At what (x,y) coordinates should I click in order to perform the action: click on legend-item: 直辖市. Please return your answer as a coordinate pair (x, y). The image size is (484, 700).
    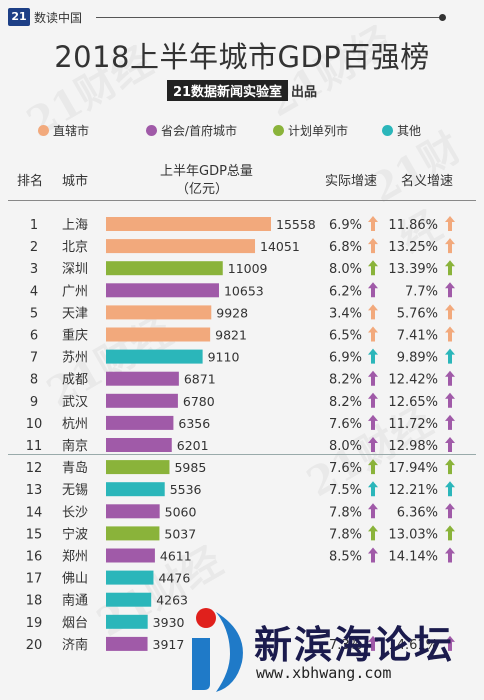
    Looking at the image, I should click on (63, 130).